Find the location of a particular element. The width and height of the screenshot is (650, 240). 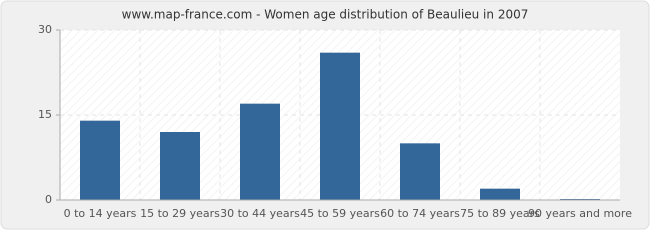

x-tick-label: 0 to 14 years is located at coordinates (100, 213).